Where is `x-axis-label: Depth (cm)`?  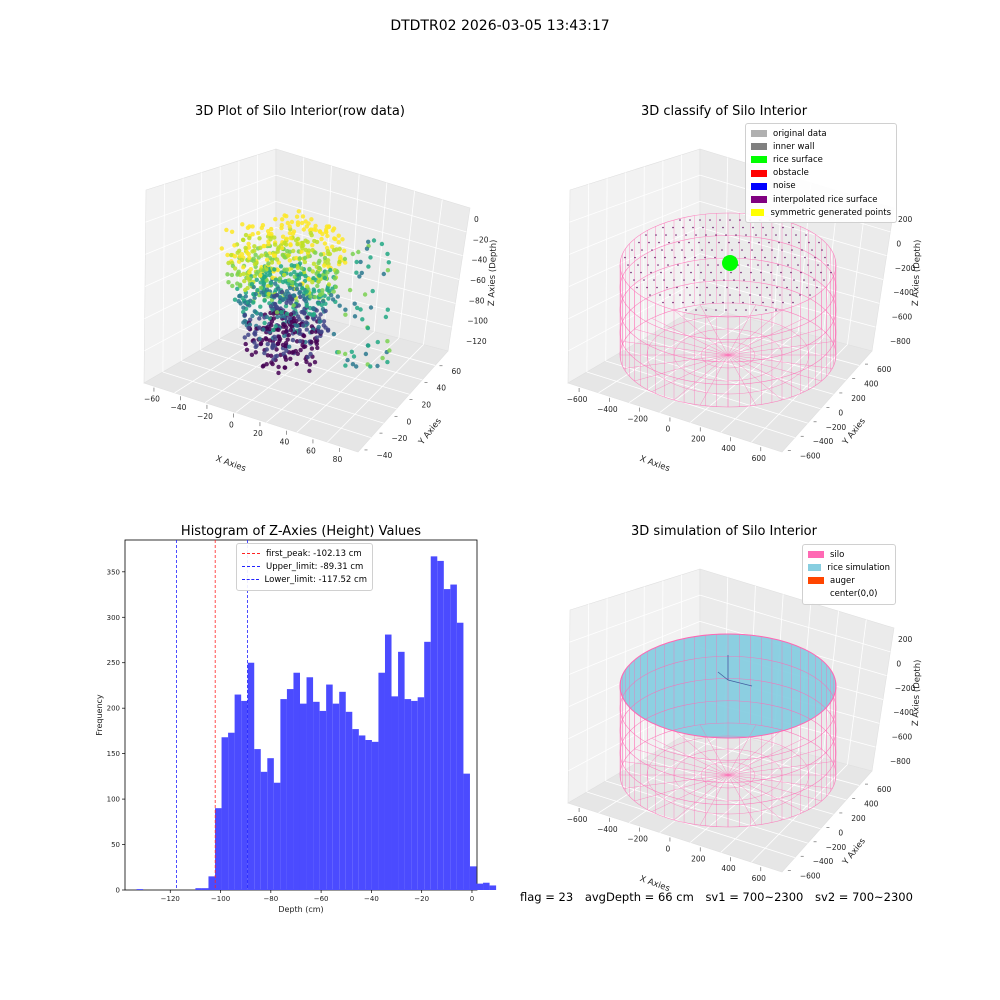 x-axis-label: Depth (cm) is located at coordinates (300, 909).